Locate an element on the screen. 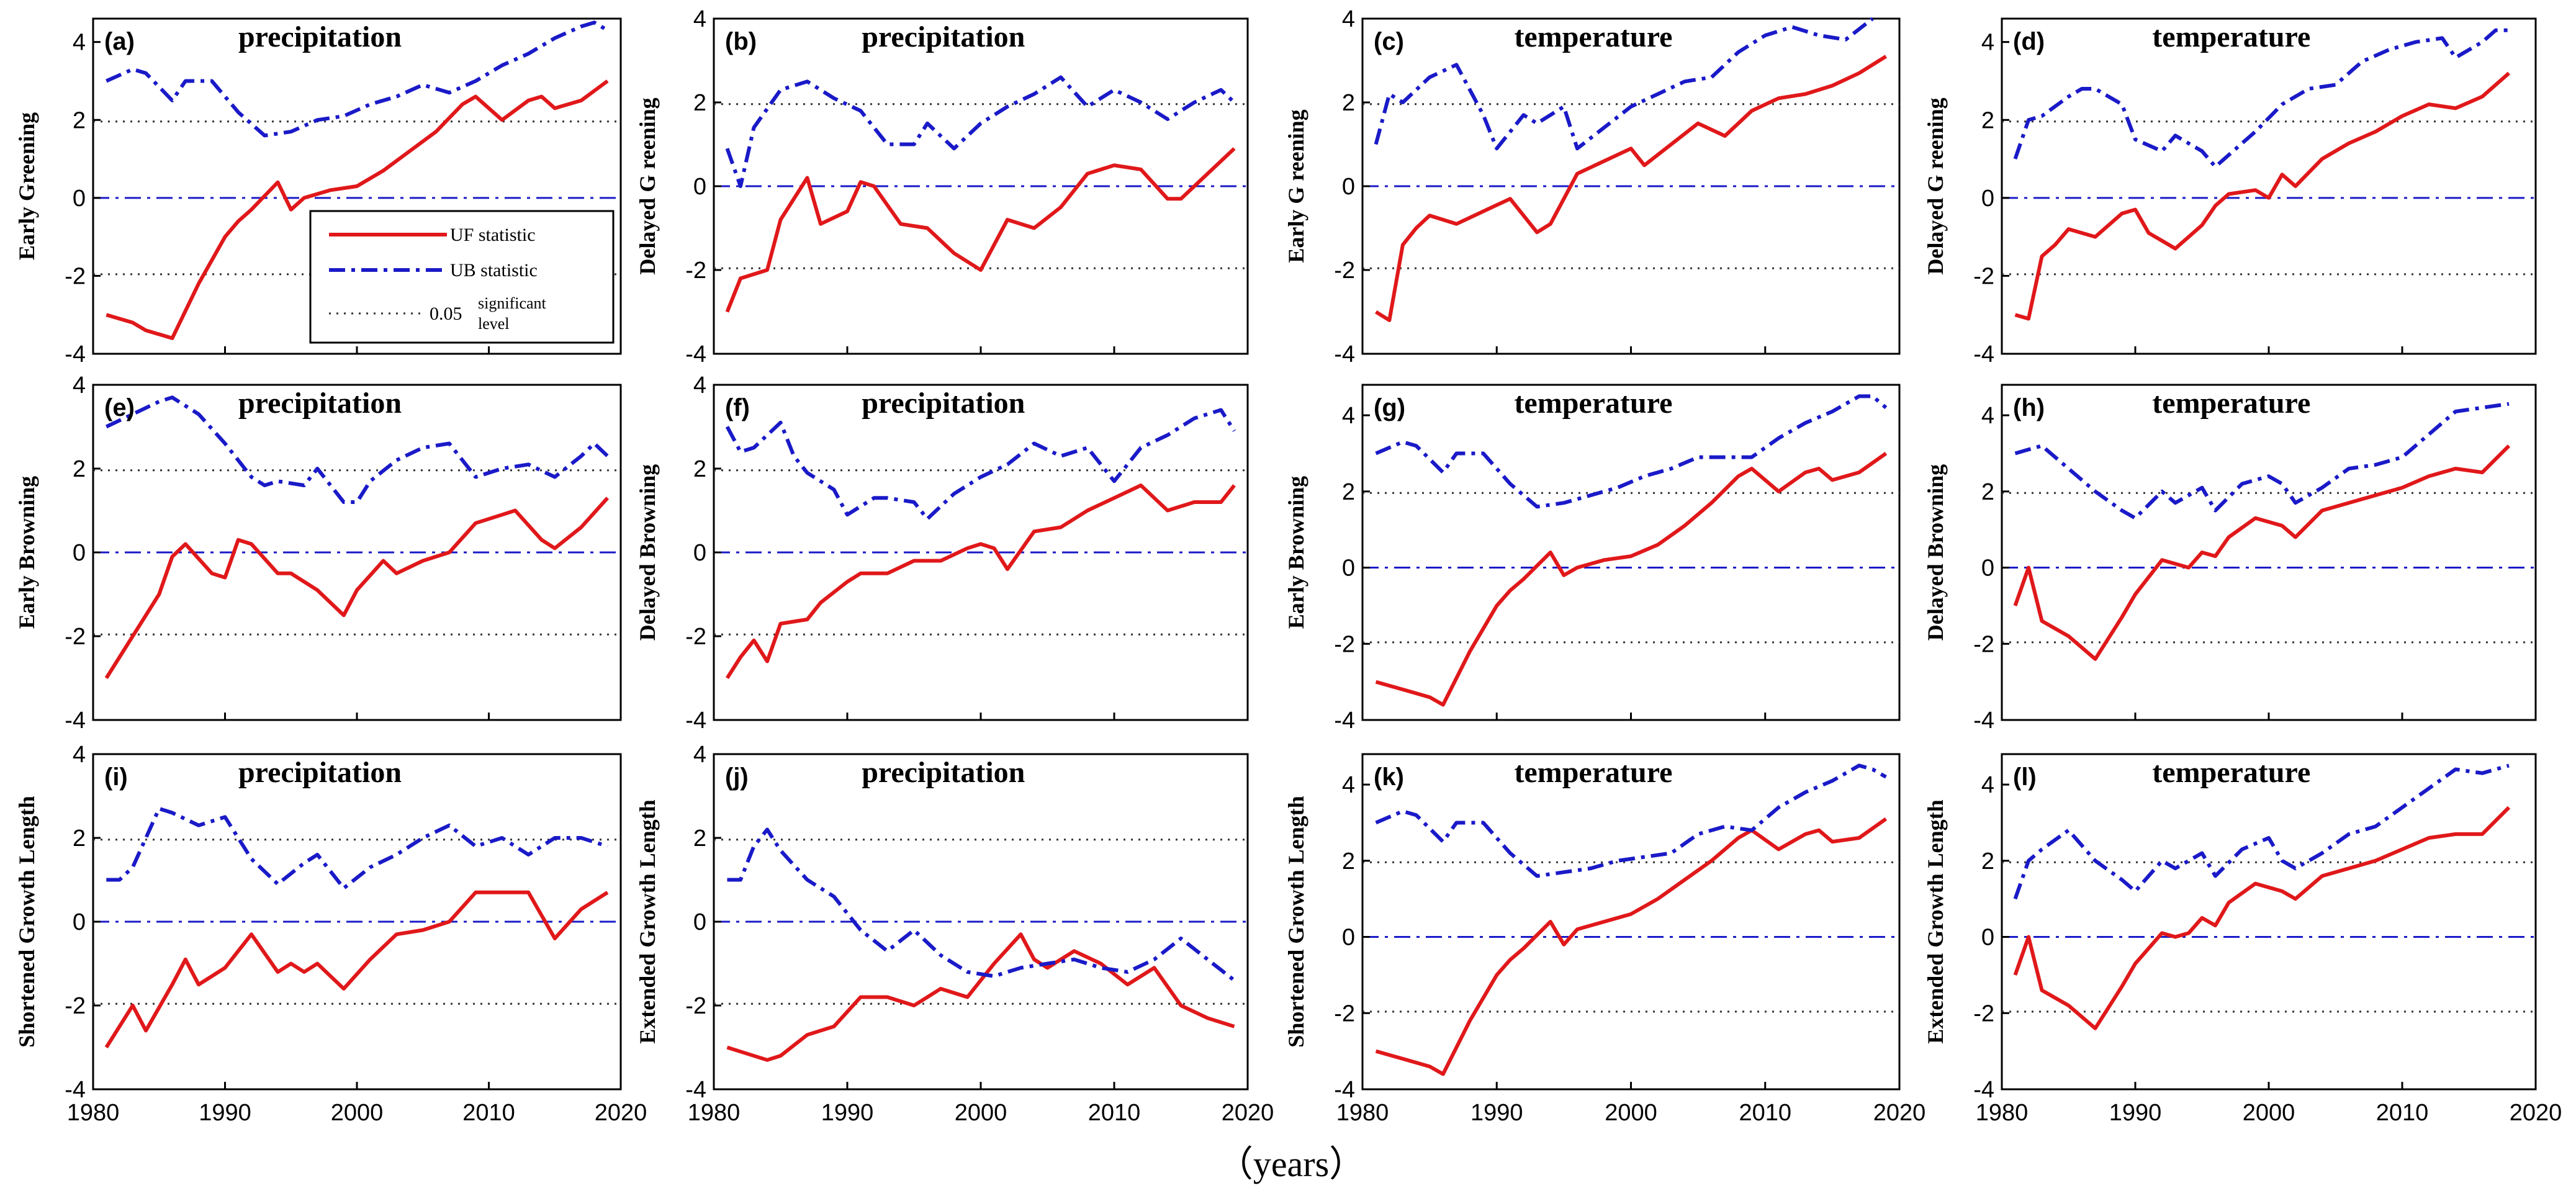  panel-label: (e) is located at coordinates (119, 407).